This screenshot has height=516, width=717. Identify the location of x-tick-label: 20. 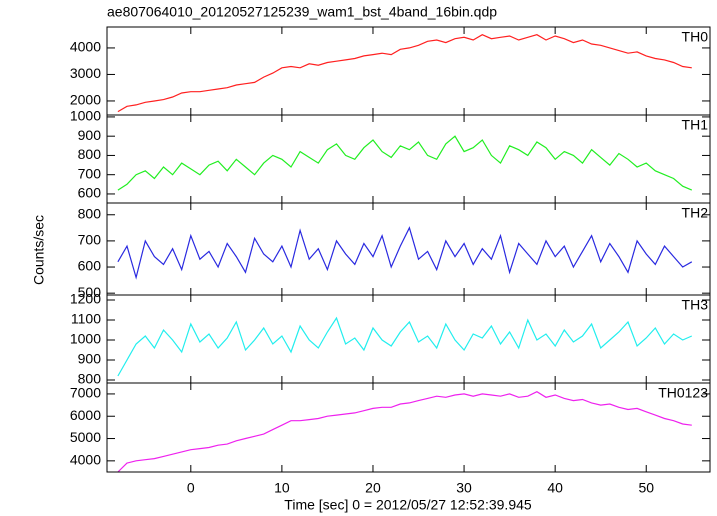
(373, 488).